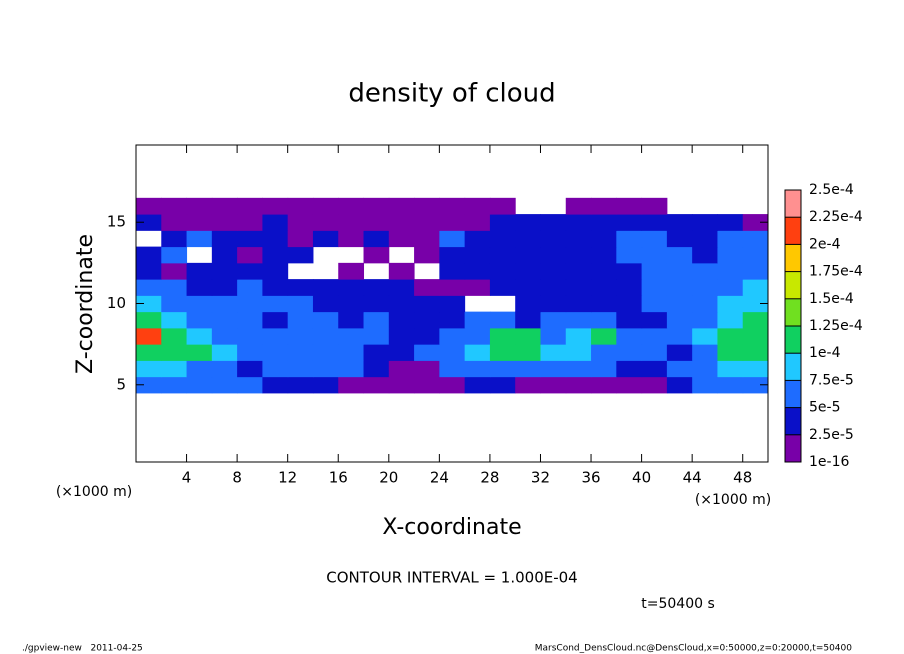  What do you see at coordinates (187, 478) in the screenshot?
I see `x-tick-label: 4` at bounding box center [187, 478].